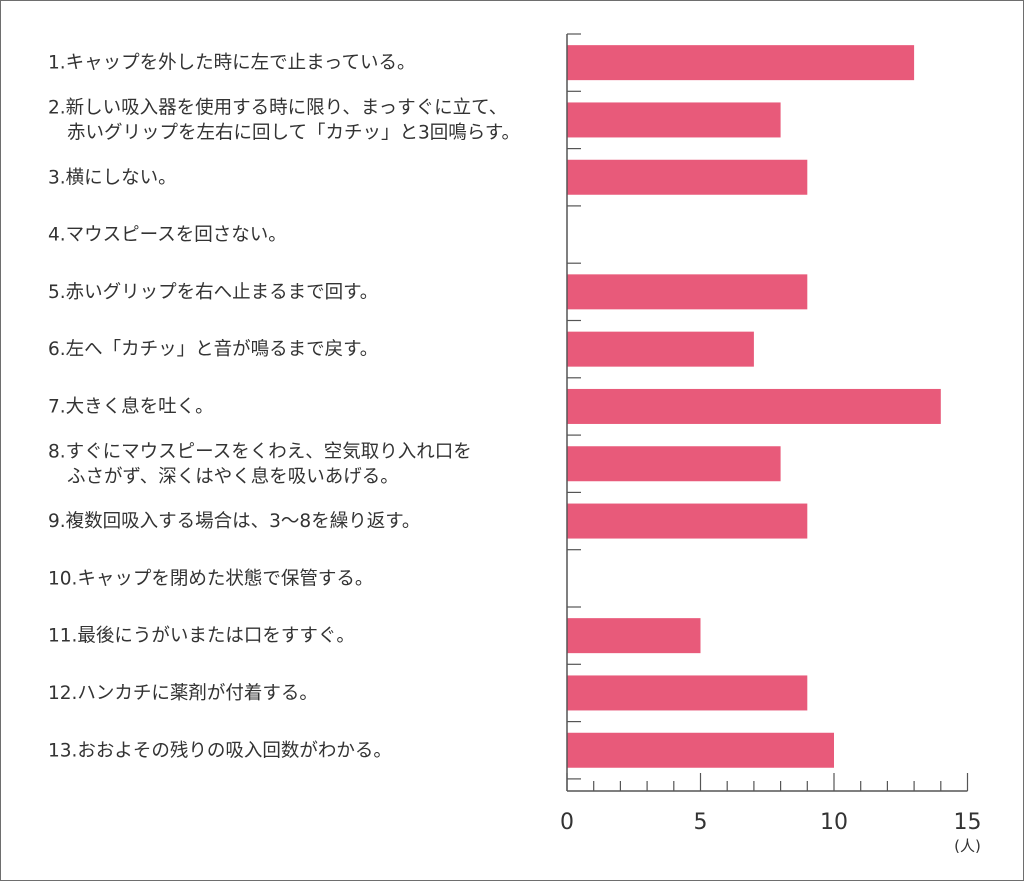  Describe the element at coordinates (213, 292) in the screenshot. I see `category-label: 5.赤いグリップを右へ止まるまで回す。` at that location.